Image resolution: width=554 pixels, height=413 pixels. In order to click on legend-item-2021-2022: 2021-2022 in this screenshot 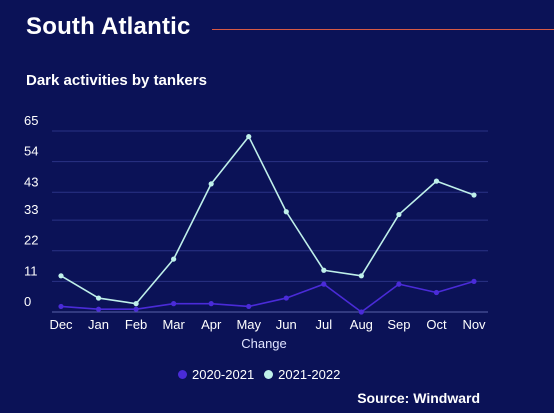, I will do `click(302, 374)`.